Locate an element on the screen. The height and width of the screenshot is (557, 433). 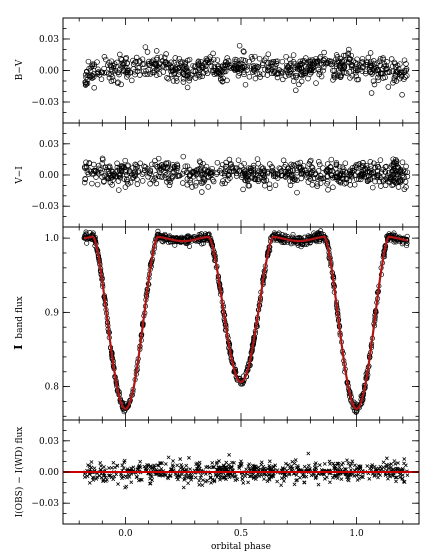
y-tick-label: 1.0 is located at coordinates (52, 239).